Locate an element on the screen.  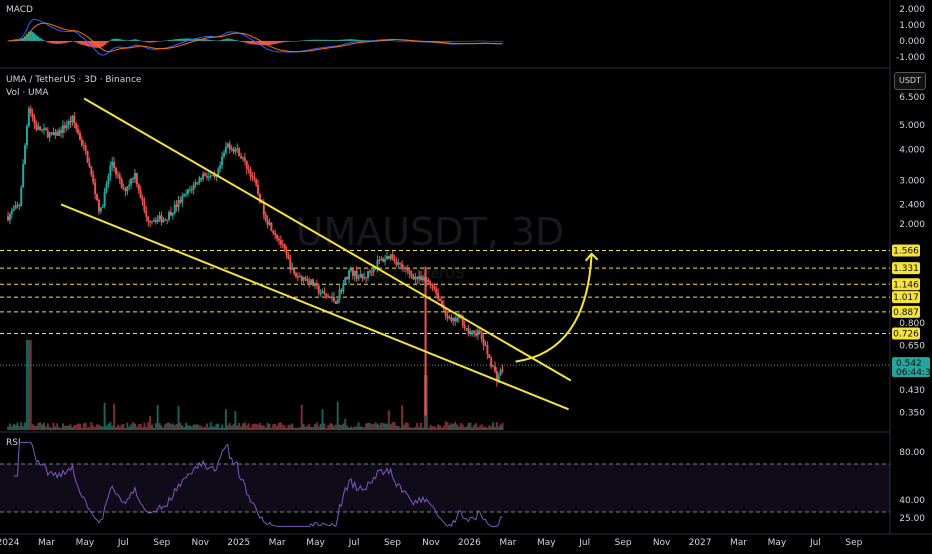
time-tick-label: Sep is located at coordinates (392, 543).